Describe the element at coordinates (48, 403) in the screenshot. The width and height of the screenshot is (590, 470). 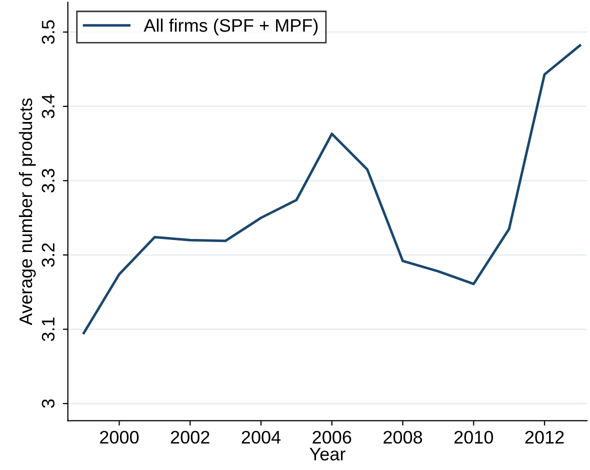
I see `y-tick-label: 3` at that location.